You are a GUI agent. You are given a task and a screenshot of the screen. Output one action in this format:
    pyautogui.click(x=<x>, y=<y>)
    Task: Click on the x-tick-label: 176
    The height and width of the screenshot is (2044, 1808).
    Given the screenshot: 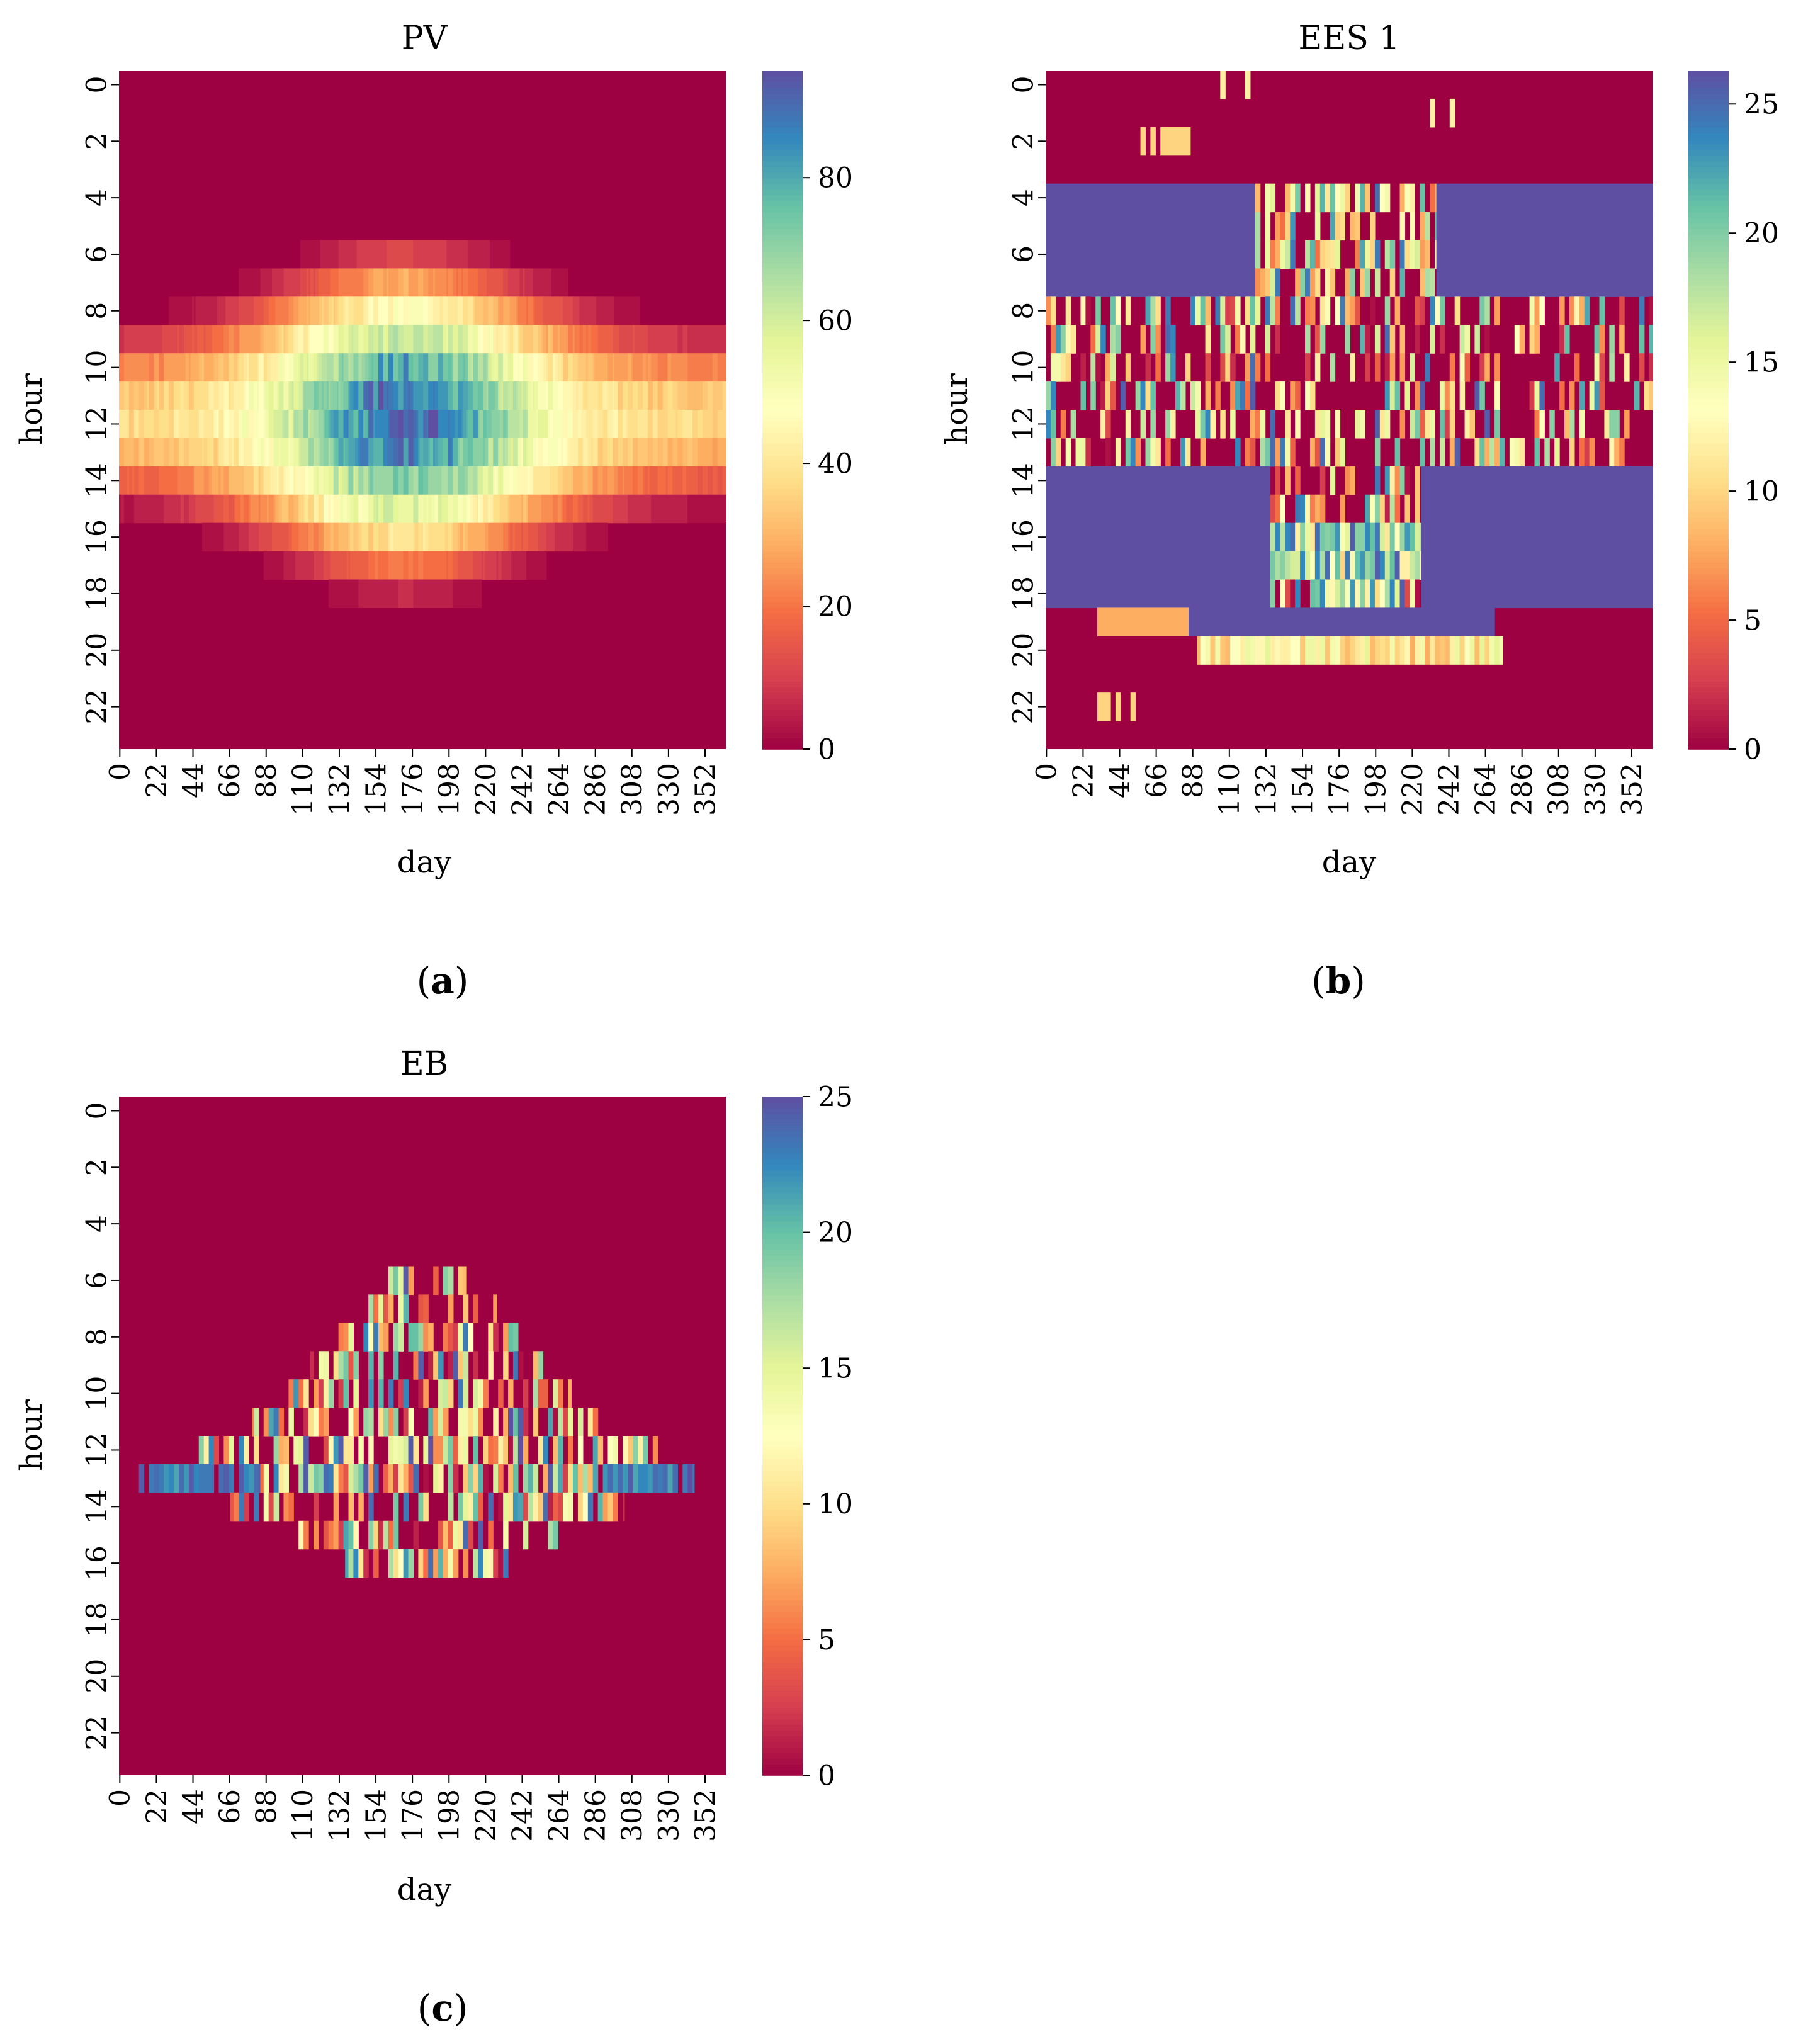 What is the action you would take?
    pyautogui.click(x=413, y=1815)
    